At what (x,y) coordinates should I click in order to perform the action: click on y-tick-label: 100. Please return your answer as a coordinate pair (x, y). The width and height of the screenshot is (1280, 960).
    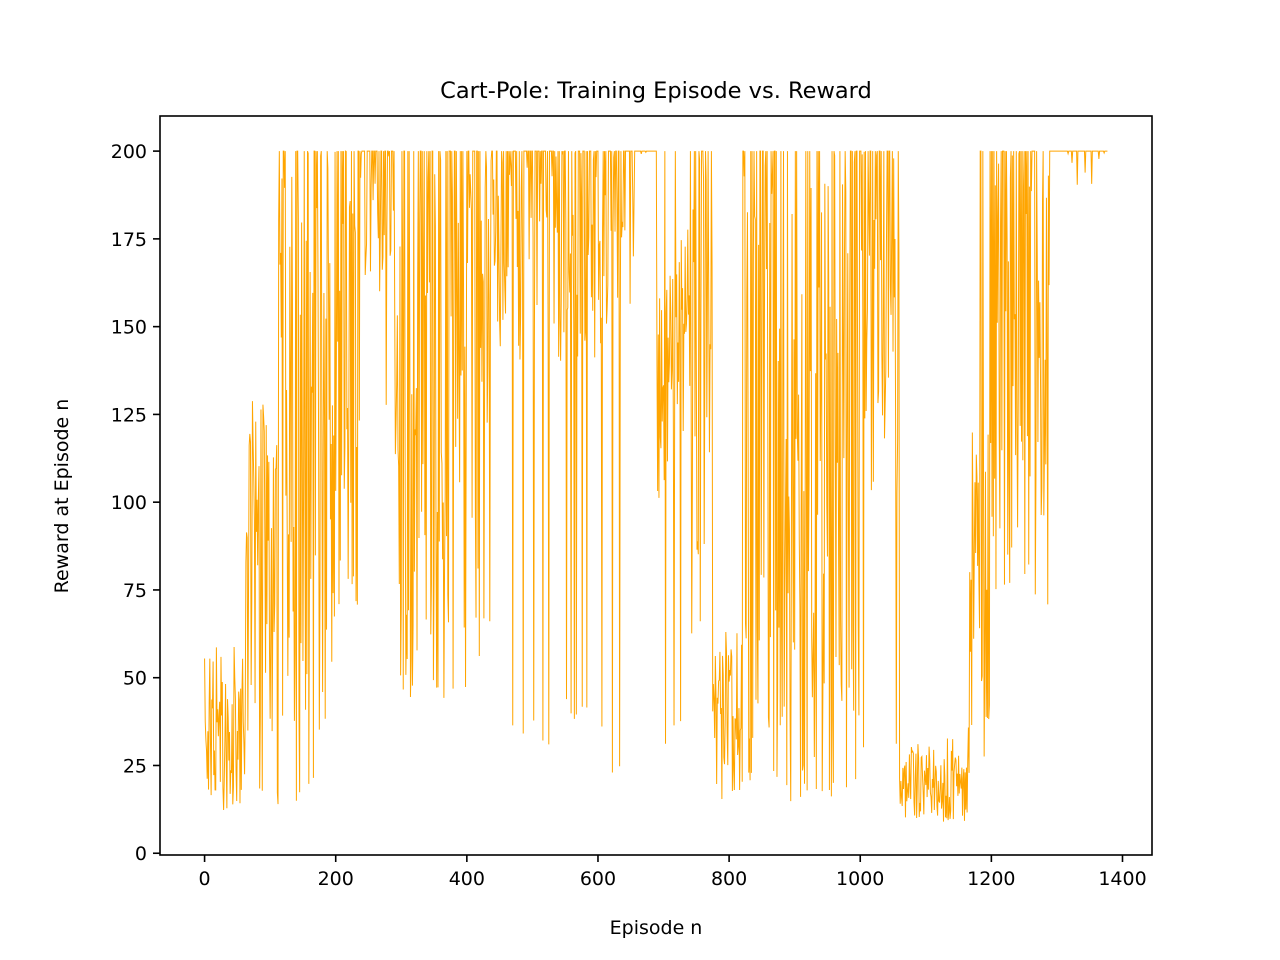
    Looking at the image, I should click on (129, 503).